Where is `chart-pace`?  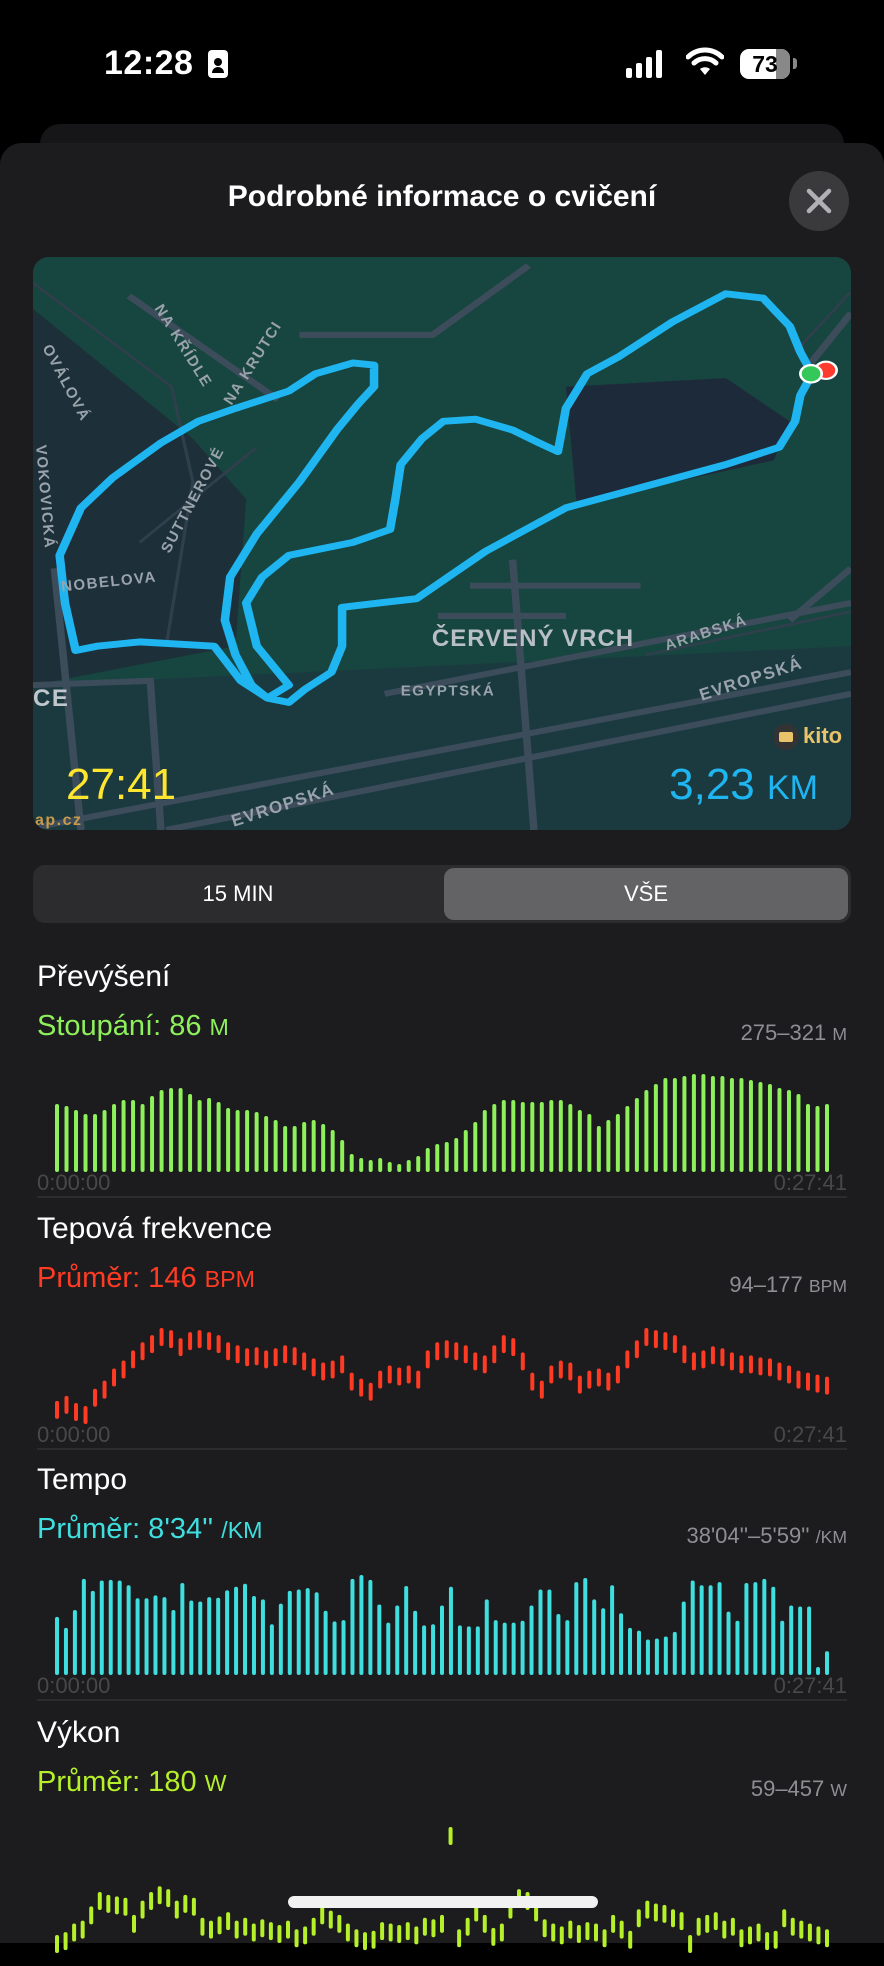
chart-pace is located at coordinates (442, 1625).